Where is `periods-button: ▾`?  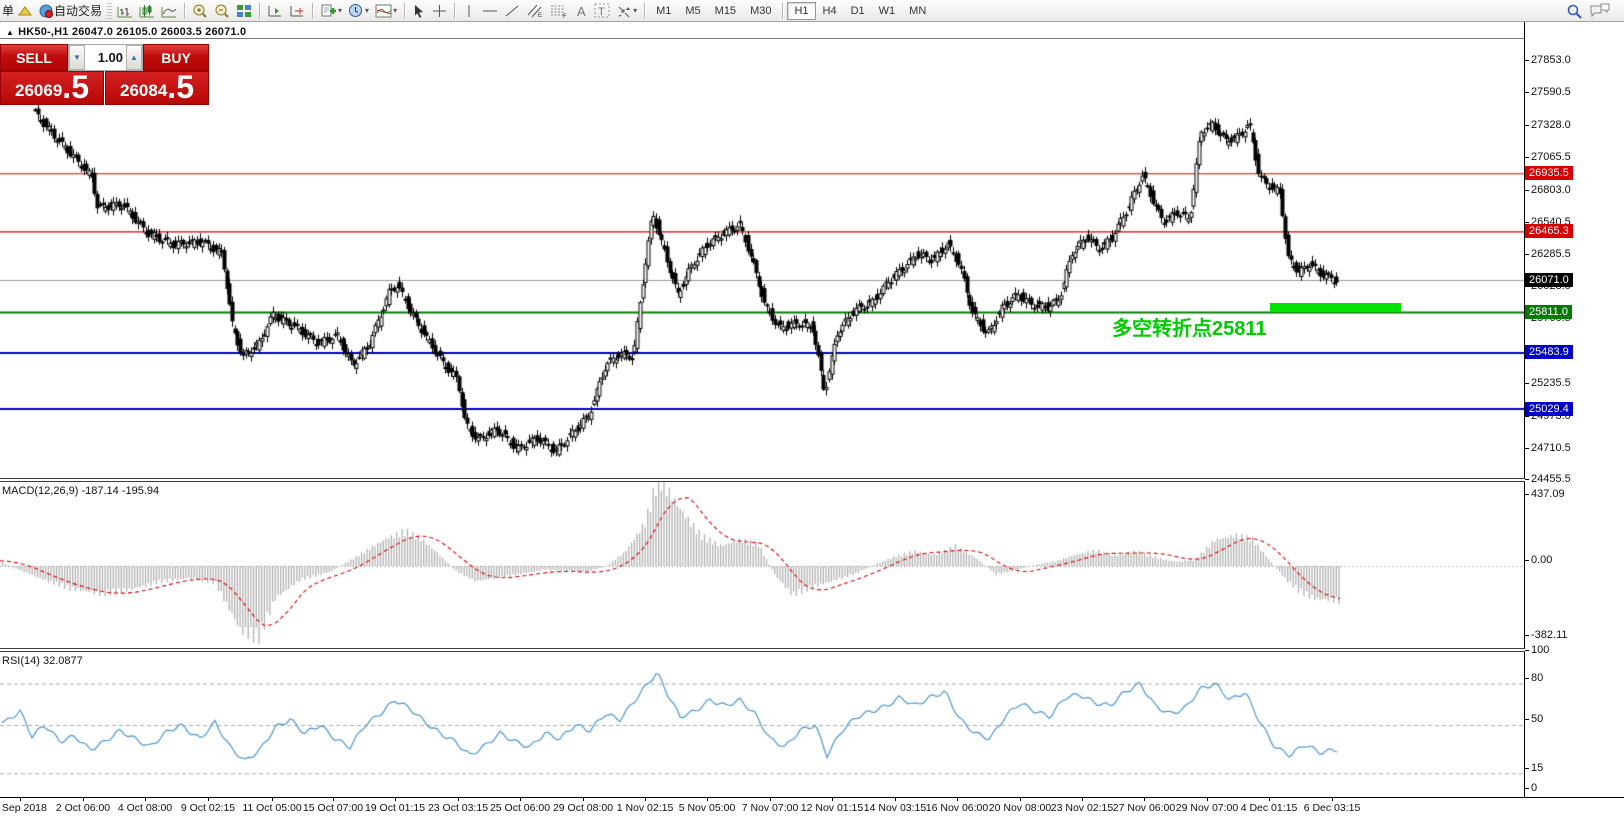 periods-button: ▾ is located at coordinates (358, 11).